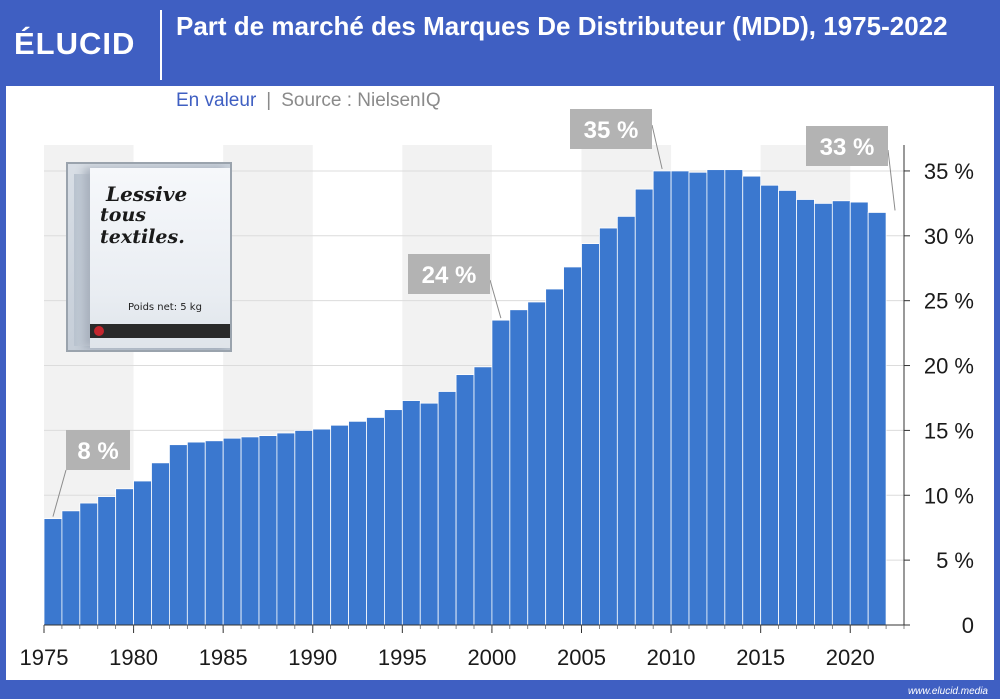  I want to click on product-photo: Lessive tous textiles. Poids net: 5 kg, so click(149, 257).